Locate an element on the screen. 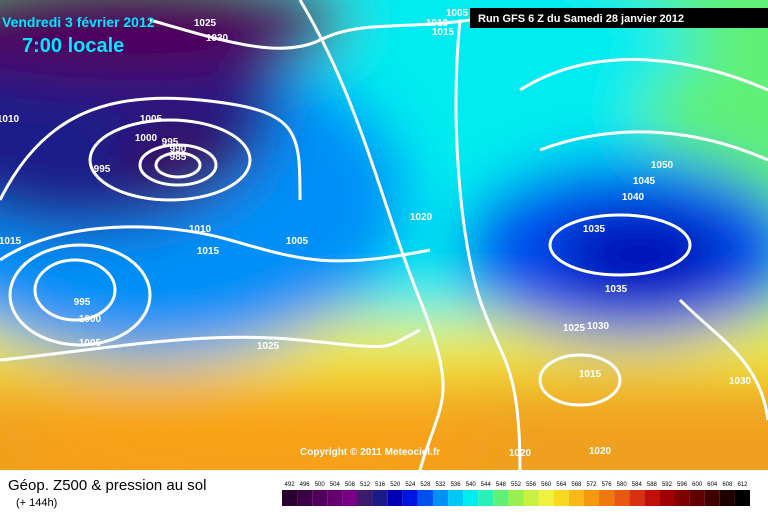 The image size is (768, 517). colorbar-label: 528 is located at coordinates (425, 485).